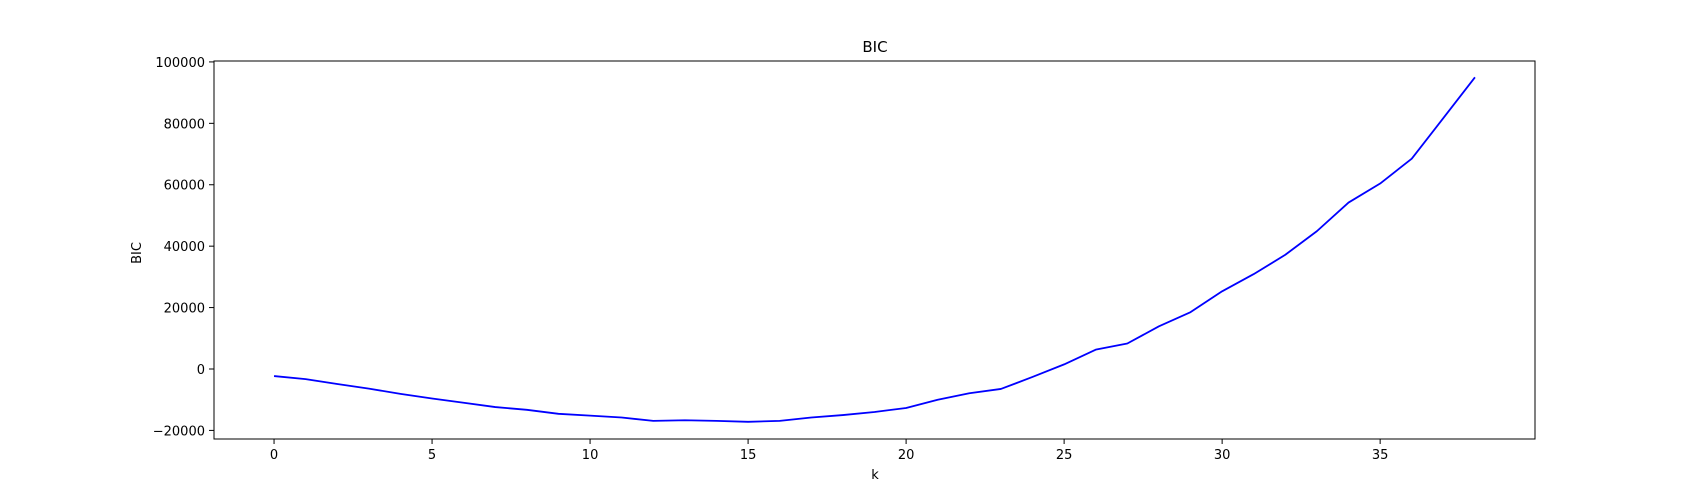 The width and height of the screenshot is (1700, 500). Describe the element at coordinates (201, 370) in the screenshot. I see `y-tick-label: 0` at that location.